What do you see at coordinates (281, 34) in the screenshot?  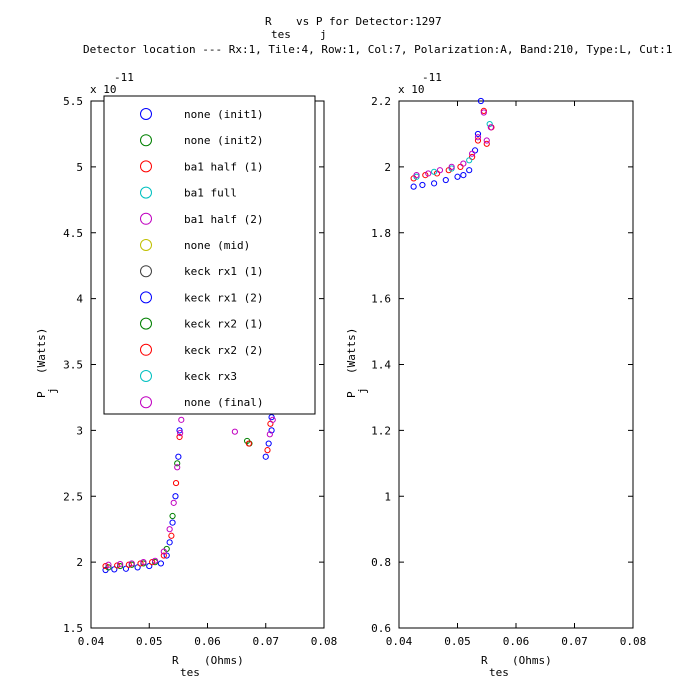 I see `title-sub-tes: tes` at bounding box center [281, 34].